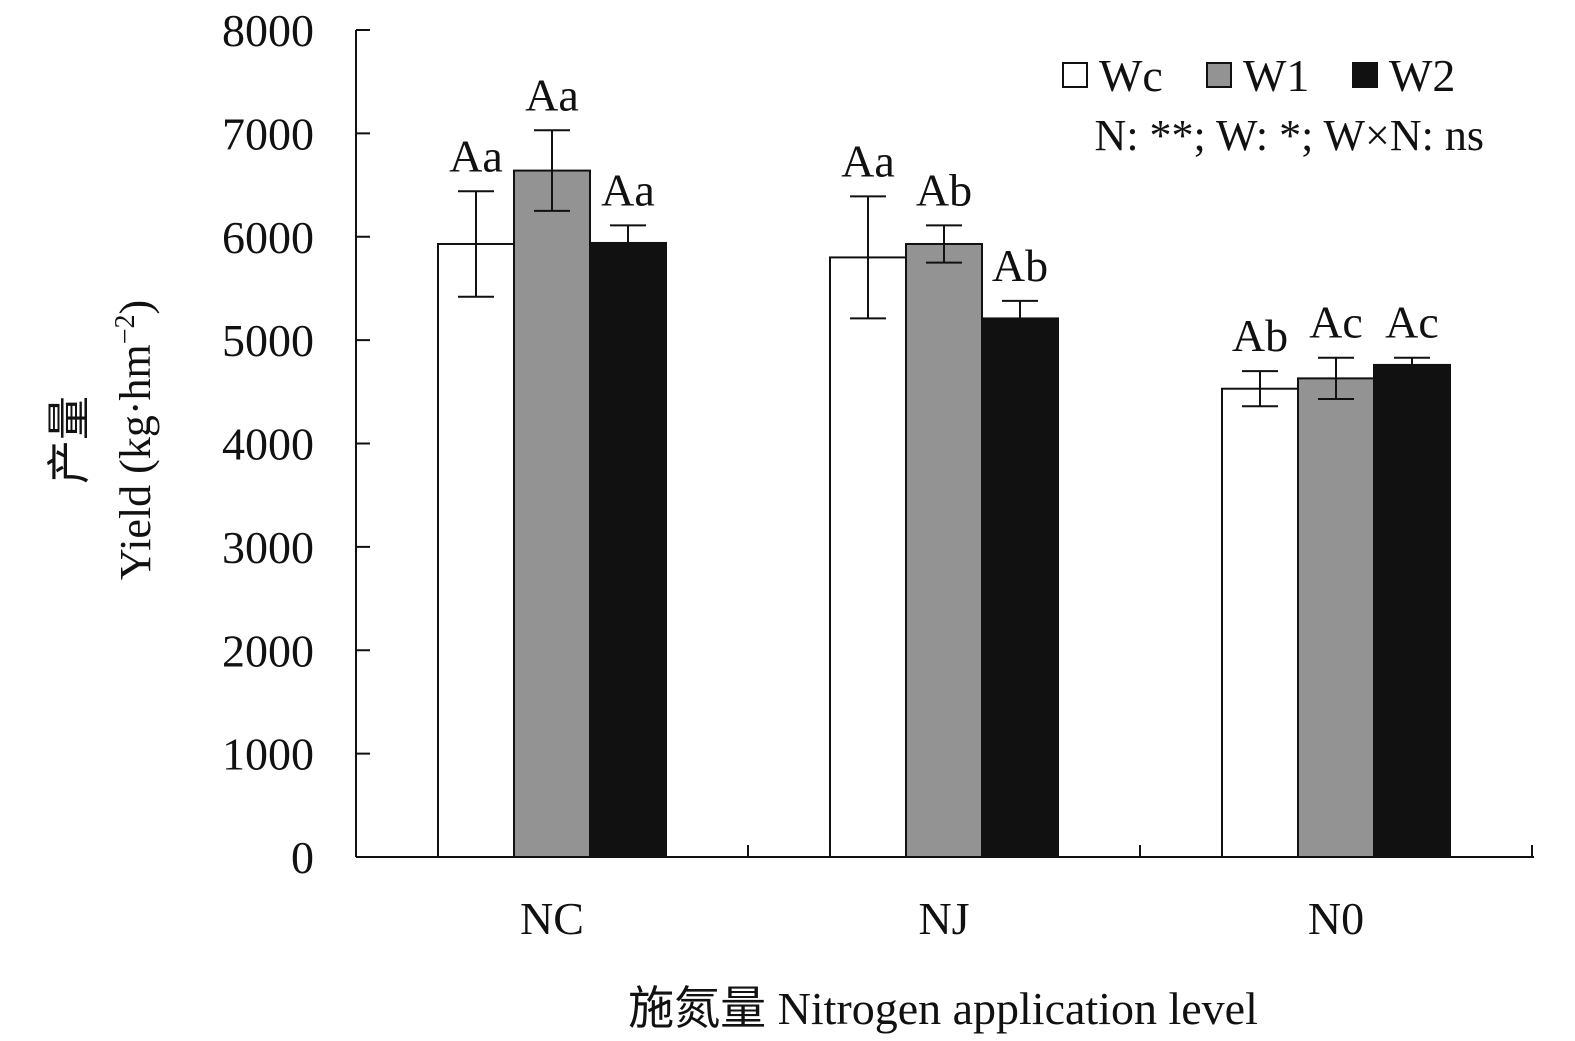 Image resolution: width=1575 pixels, height=1041 pixels. Describe the element at coordinates (943, 1008) in the screenshot. I see `x-axis-label: 施氮量 Nitrogen application level` at that location.